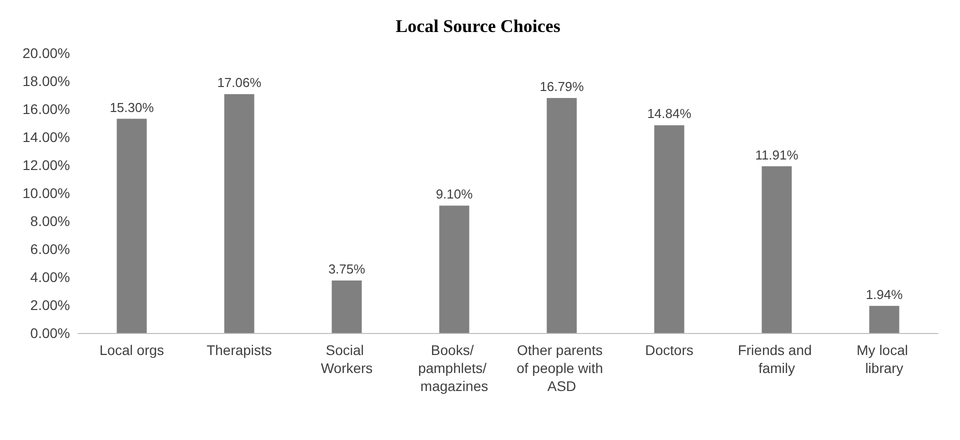 The image size is (960, 440). What do you see at coordinates (50, 333) in the screenshot?
I see `y-tick-label: 0.00%` at bounding box center [50, 333].